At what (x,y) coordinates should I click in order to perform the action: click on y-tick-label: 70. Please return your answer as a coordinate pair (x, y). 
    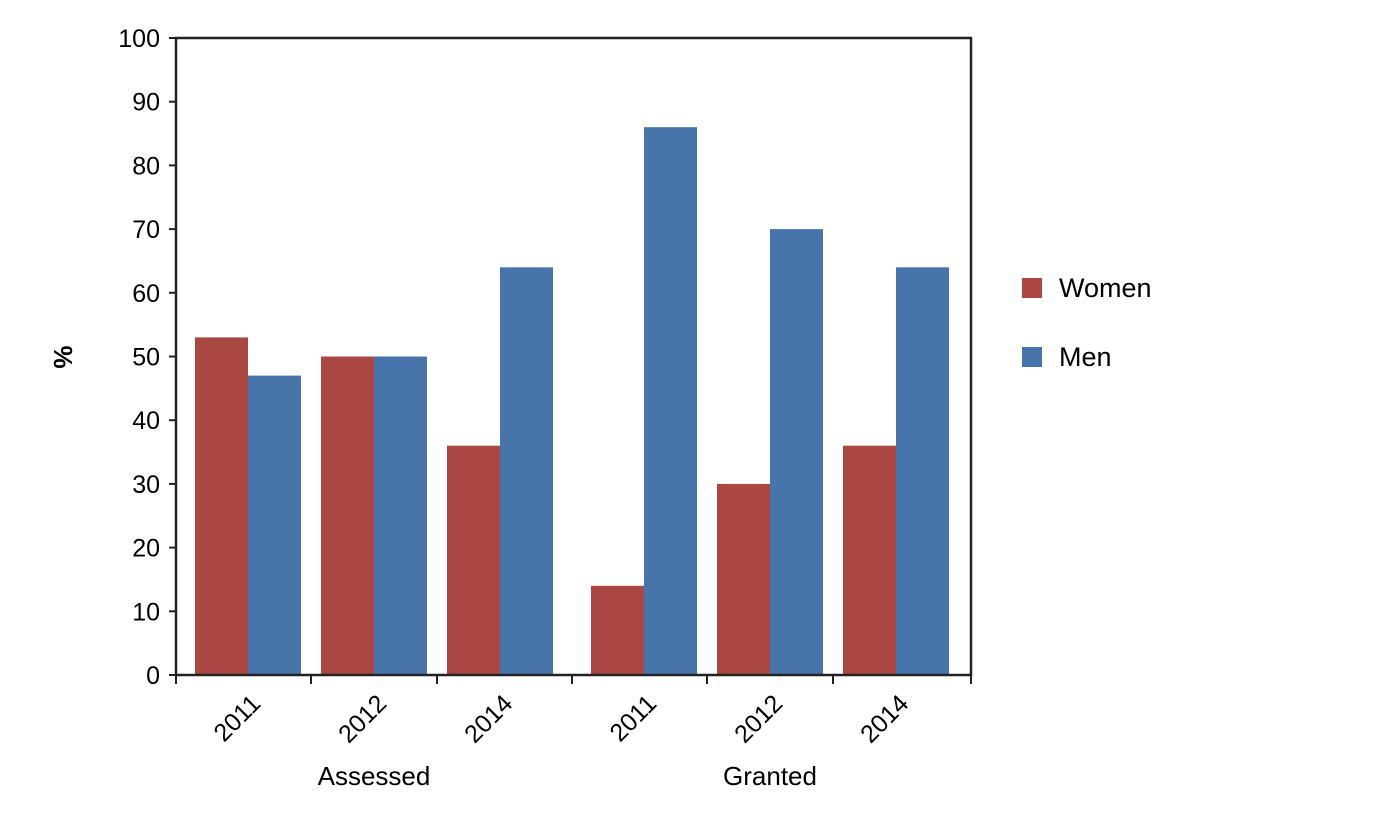
    Looking at the image, I should click on (146, 230).